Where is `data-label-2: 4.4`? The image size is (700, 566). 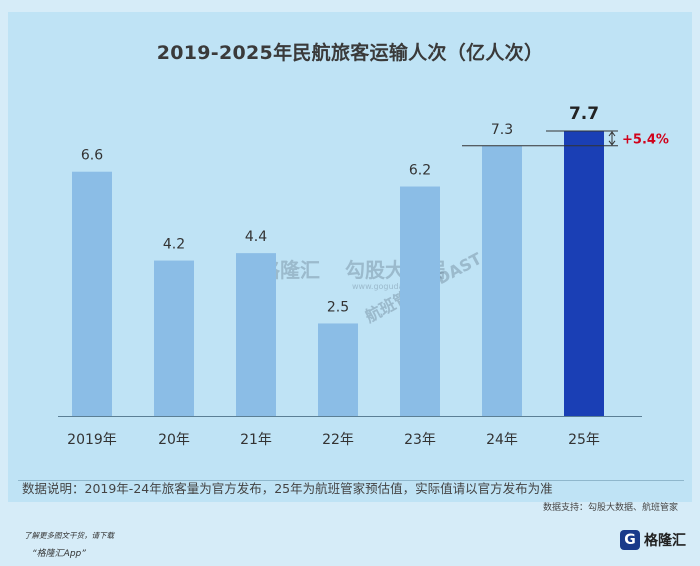
data-label-2: 4.4 is located at coordinates (256, 237).